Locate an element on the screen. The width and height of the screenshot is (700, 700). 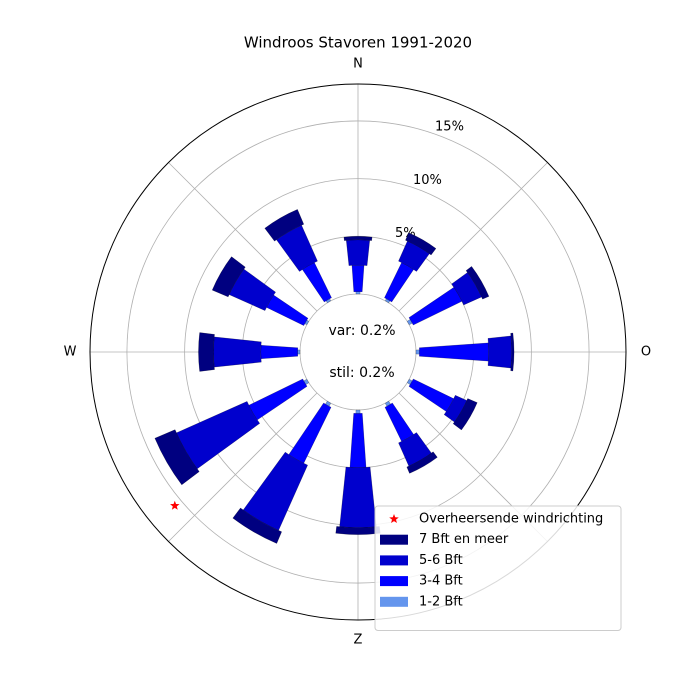
theta-label: Z is located at coordinates (358, 640).